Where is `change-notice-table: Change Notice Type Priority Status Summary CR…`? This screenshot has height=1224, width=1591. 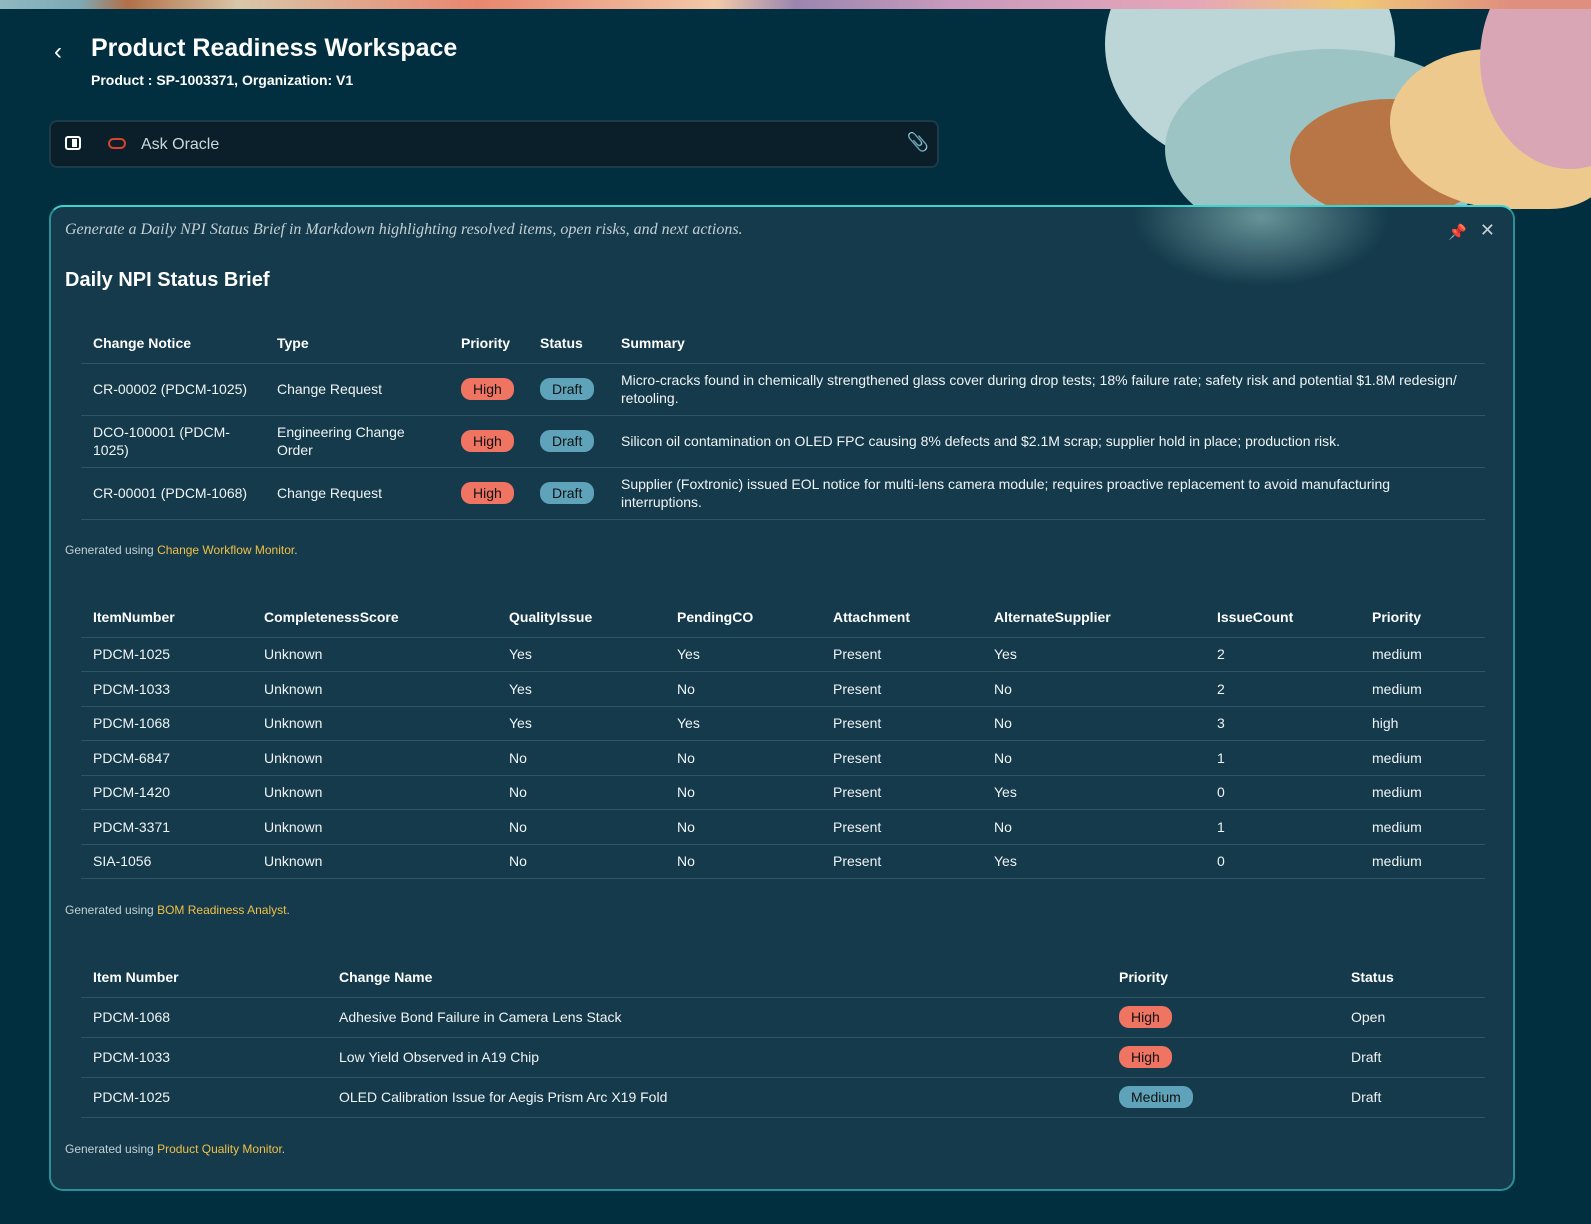 change-notice-table: Change Notice Type Priority Status Summary CR… is located at coordinates (783, 421).